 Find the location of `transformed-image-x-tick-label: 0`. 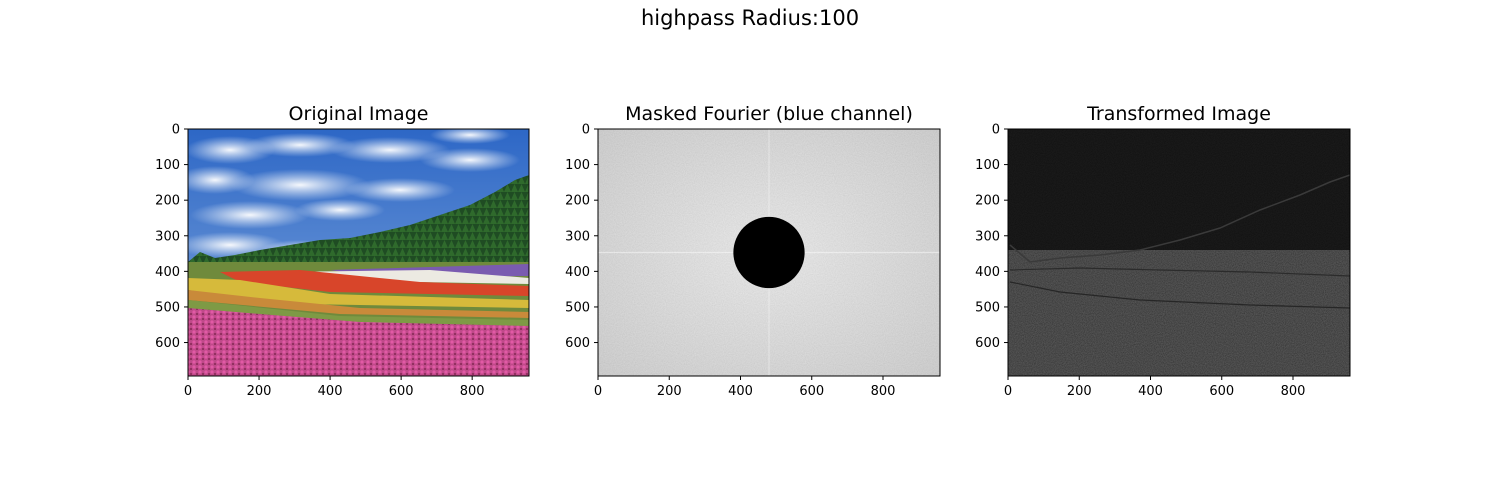

transformed-image-x-tick-label: 0 is located at coordinates (1008, 391).